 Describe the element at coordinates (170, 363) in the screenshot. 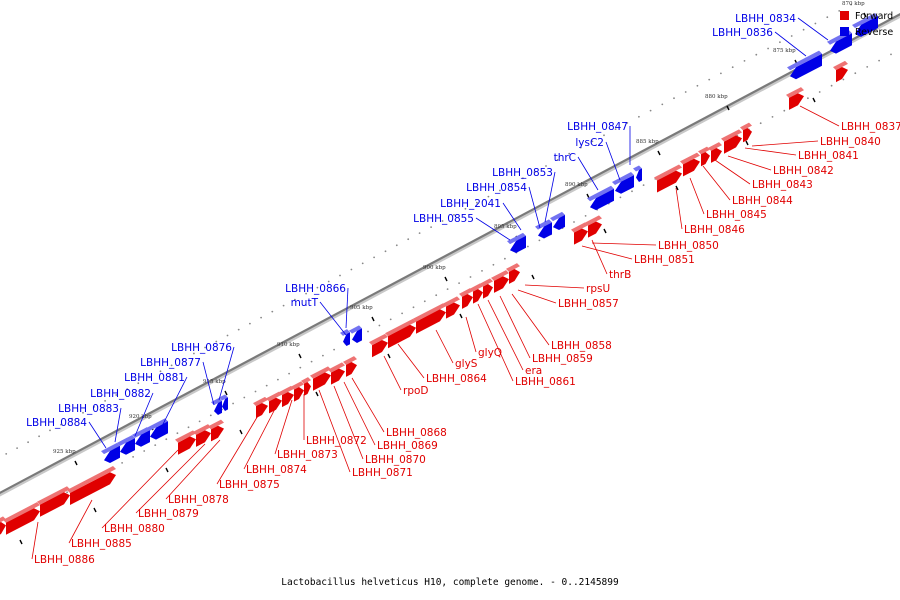

I see `gene-label: LBHH_0877` at that location.